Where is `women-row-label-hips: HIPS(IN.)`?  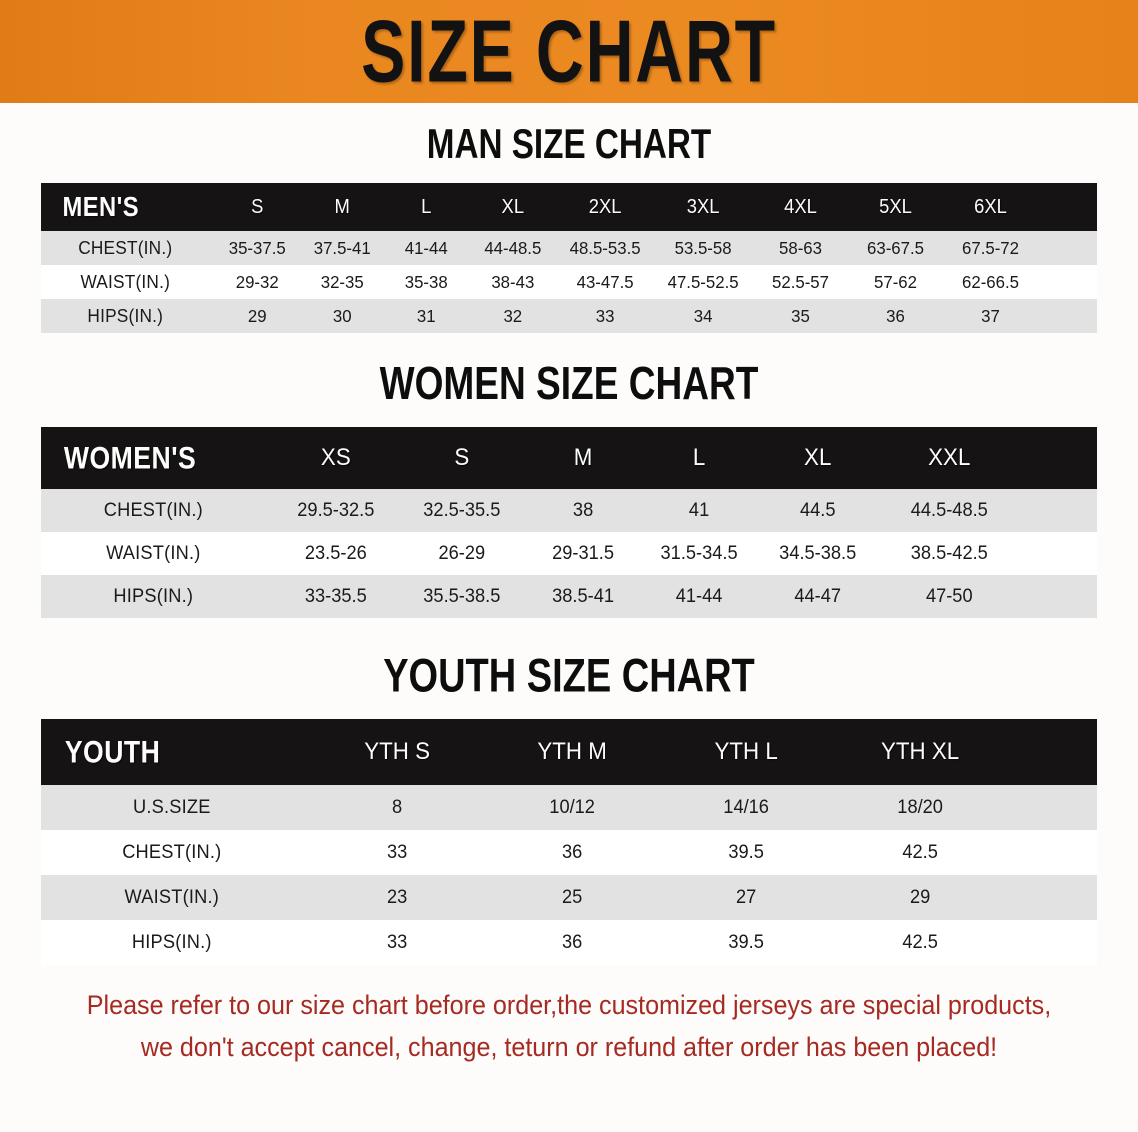
women-row-label-hips: HIPS(IN.) is located at coordinates (153, 596).